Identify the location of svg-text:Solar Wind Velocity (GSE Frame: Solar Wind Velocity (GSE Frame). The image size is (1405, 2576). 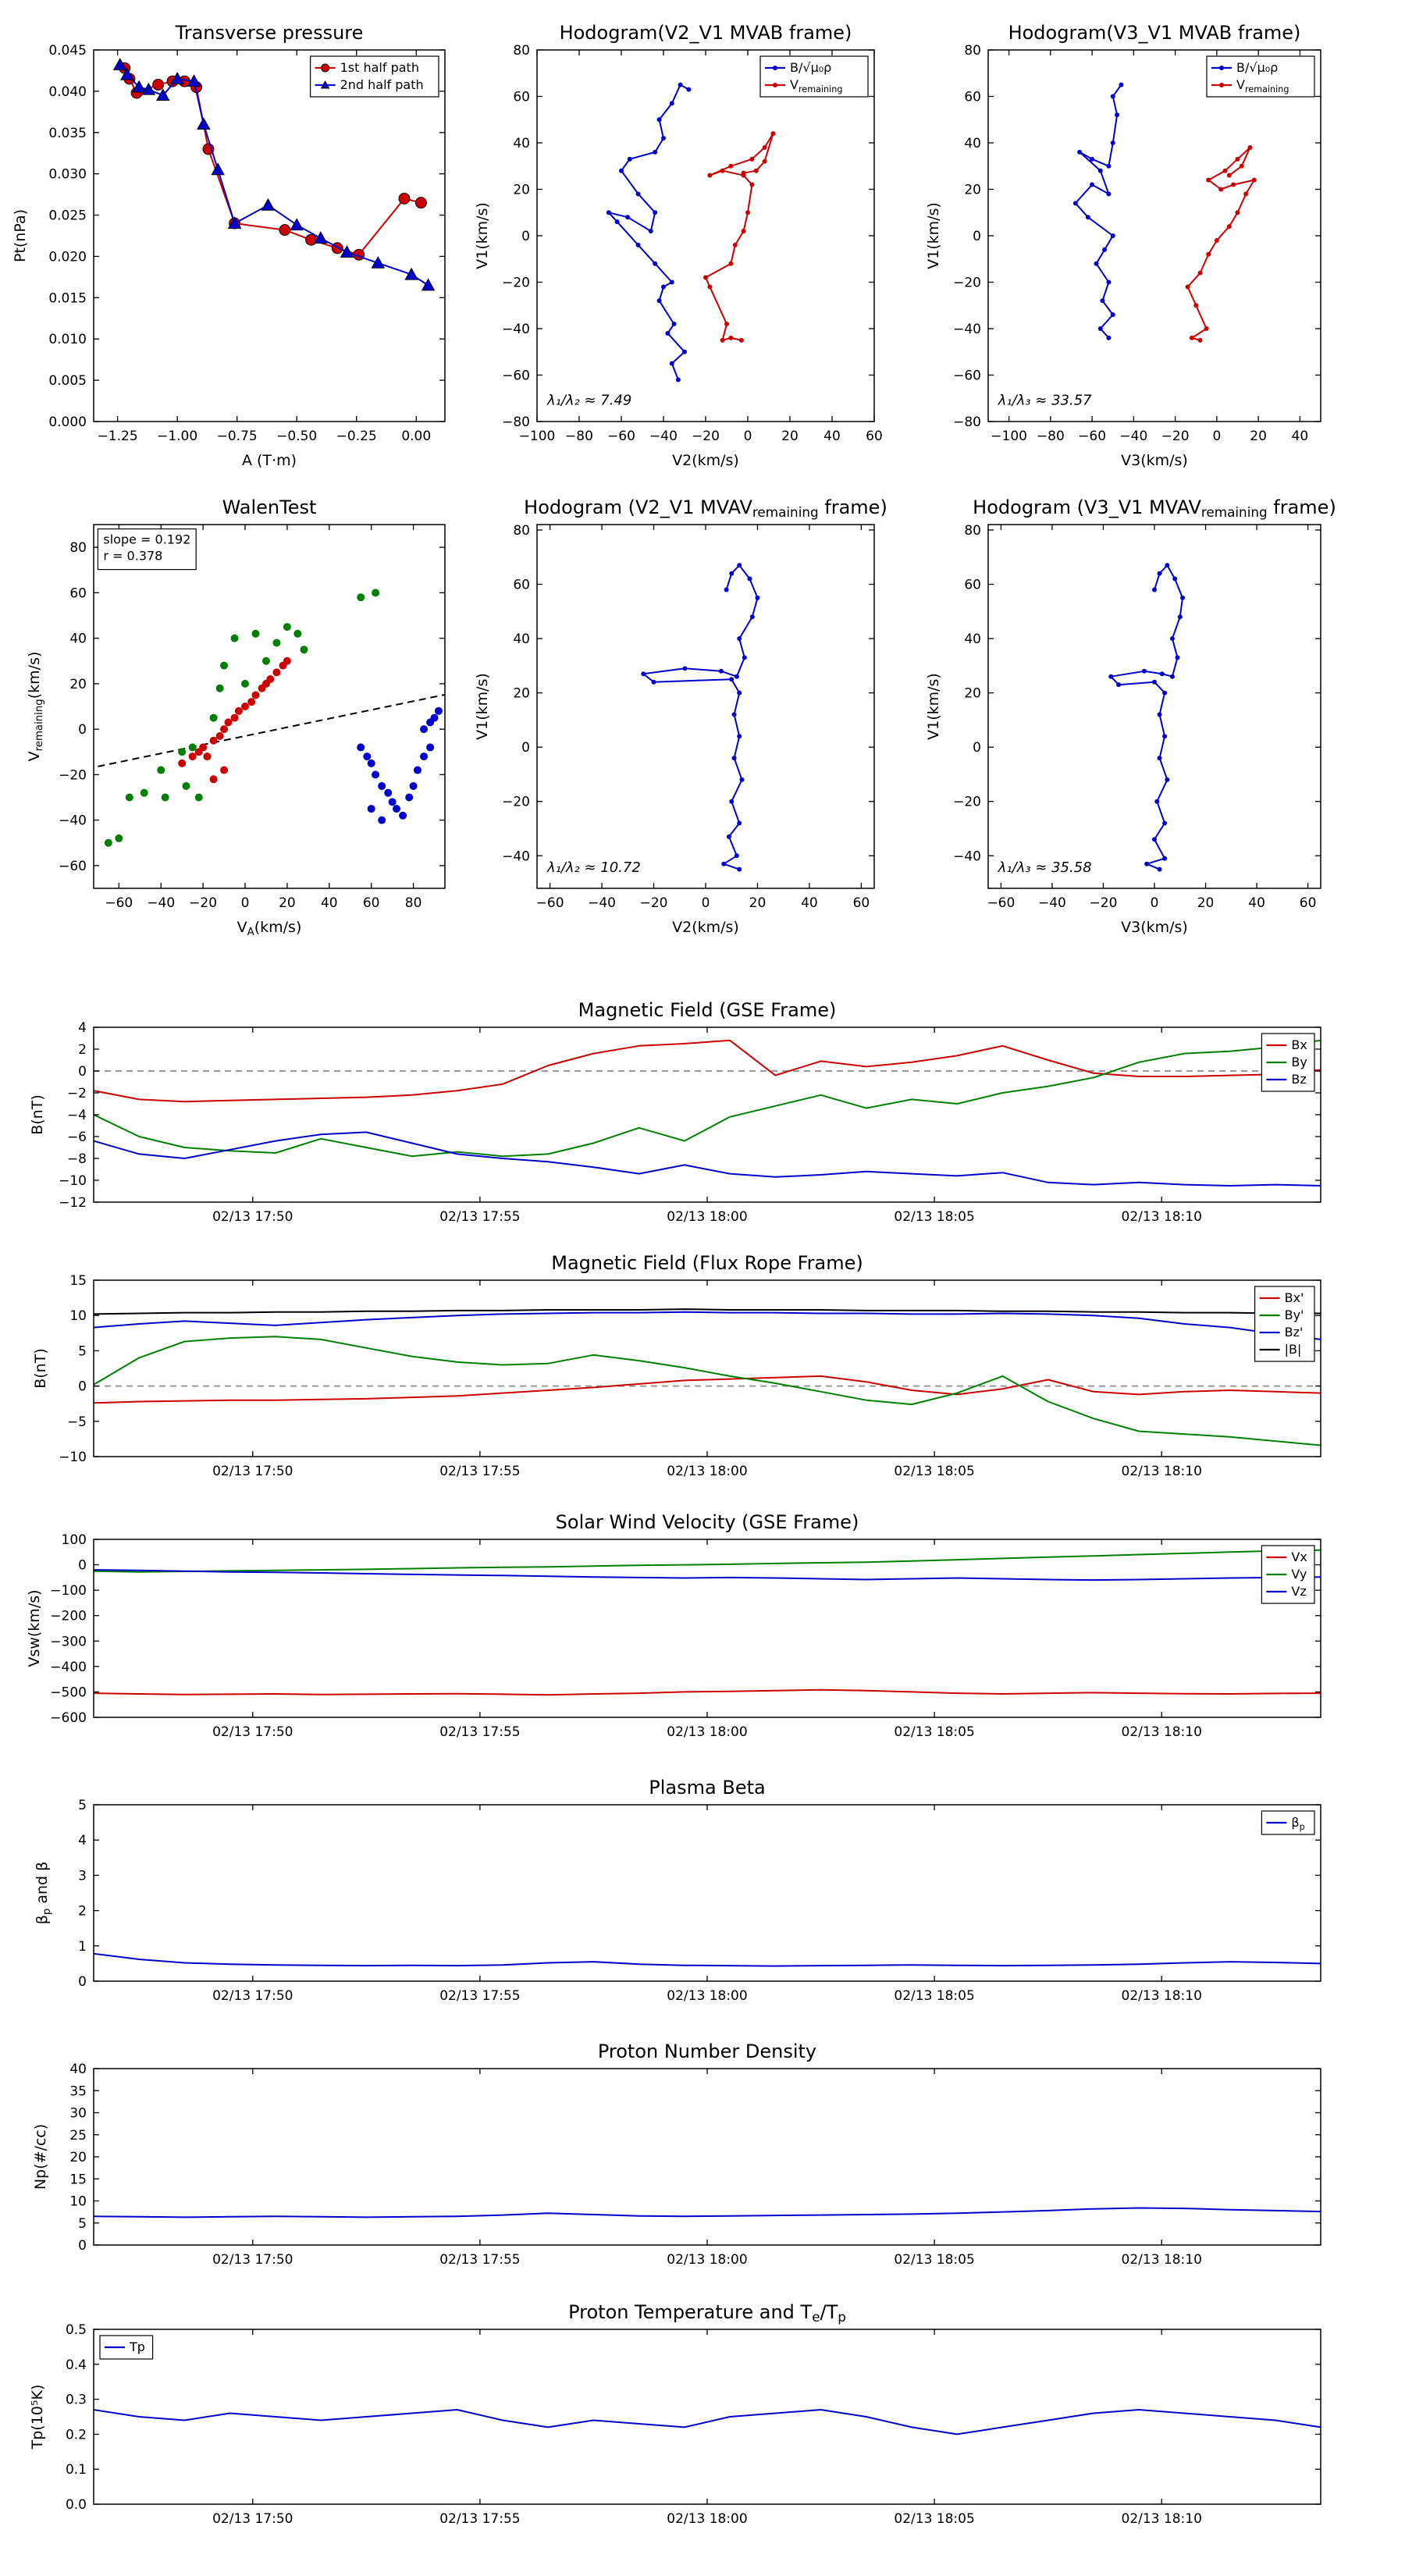
(708, 1522).